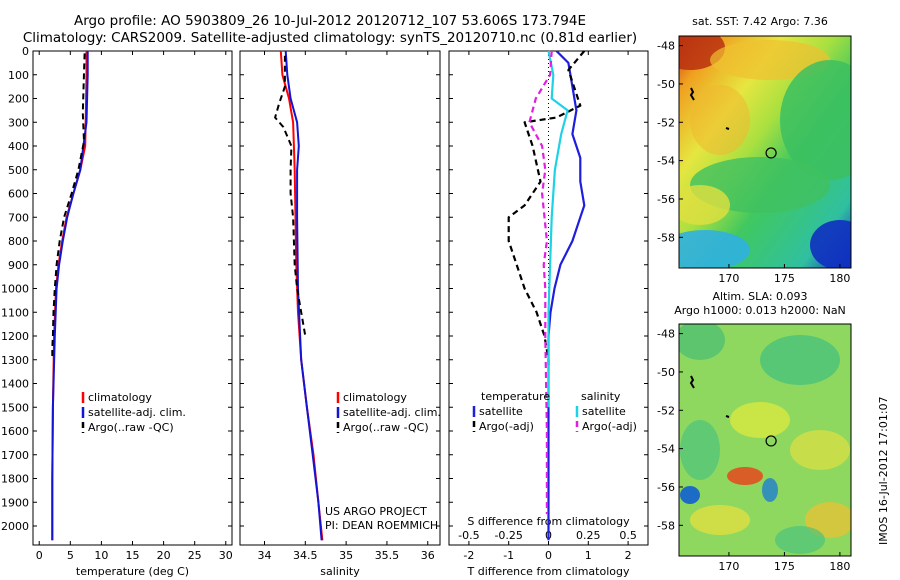 This screenshot has width=900, height=580. I want to click on sst-float-position-marker, so click(771, 153).